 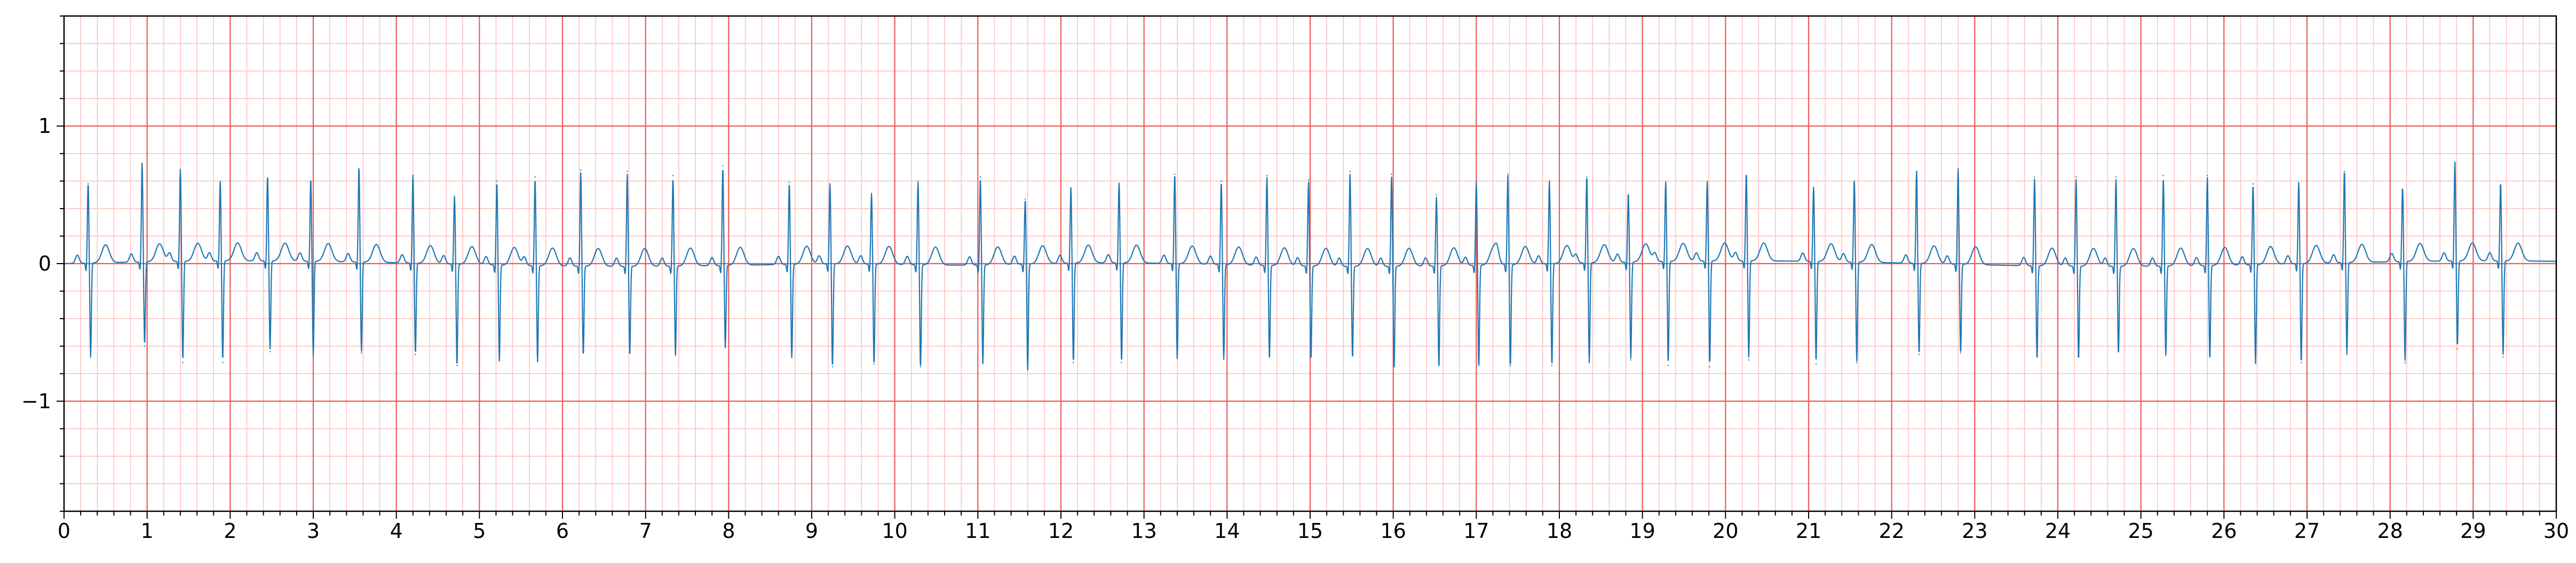 What do you see at coordinates (562, 531) in the screenshot?
I see `x-tick-label: 6` at bounding box center [562, 531].